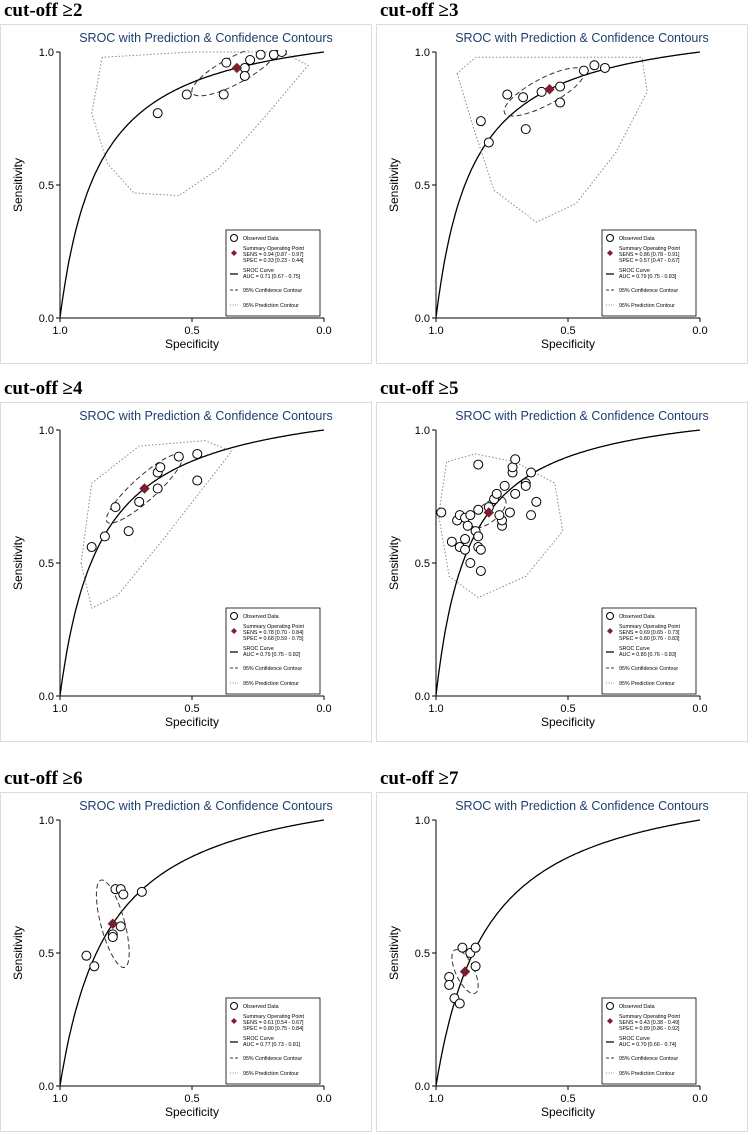 The width and height of the screenshot is (752, 1135). Describe the element at coordinates (649, 261) in the screenshot. I see `legend-summary-spec: SPEC = 0.57 [0.47 - 0.67]` at that location.